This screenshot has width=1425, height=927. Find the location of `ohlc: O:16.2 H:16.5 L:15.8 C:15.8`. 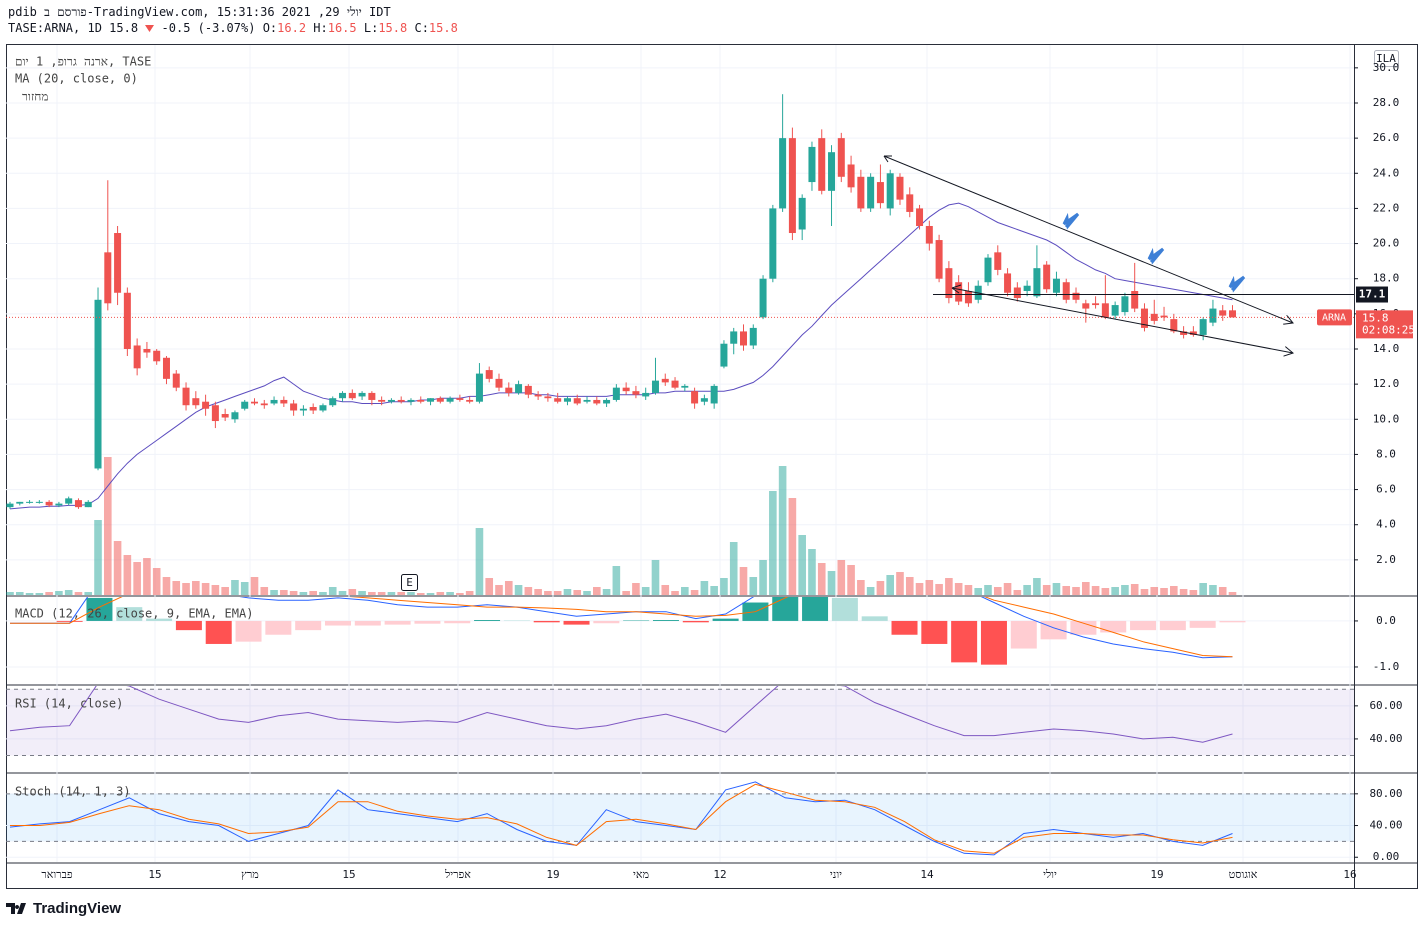

ohlc: O:16.2 H:16.5 L:15.8 C:15.8 is located at coordinates (360, 28).